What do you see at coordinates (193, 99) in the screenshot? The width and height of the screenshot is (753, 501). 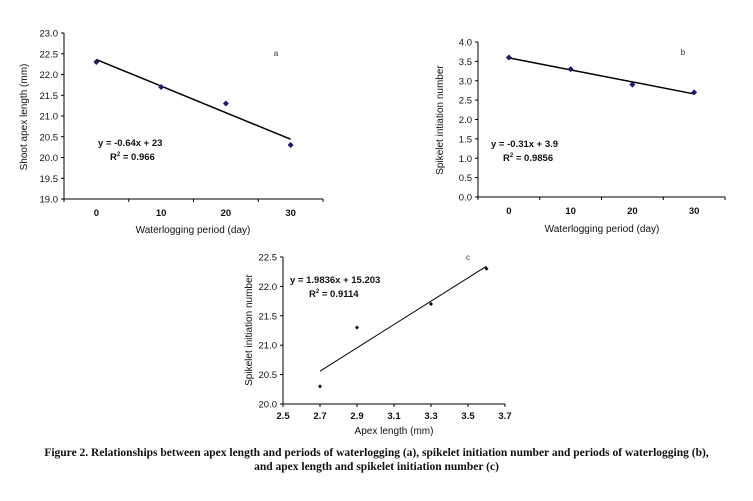 I see `chart-a-trendline` at bounding box center [193, 99].